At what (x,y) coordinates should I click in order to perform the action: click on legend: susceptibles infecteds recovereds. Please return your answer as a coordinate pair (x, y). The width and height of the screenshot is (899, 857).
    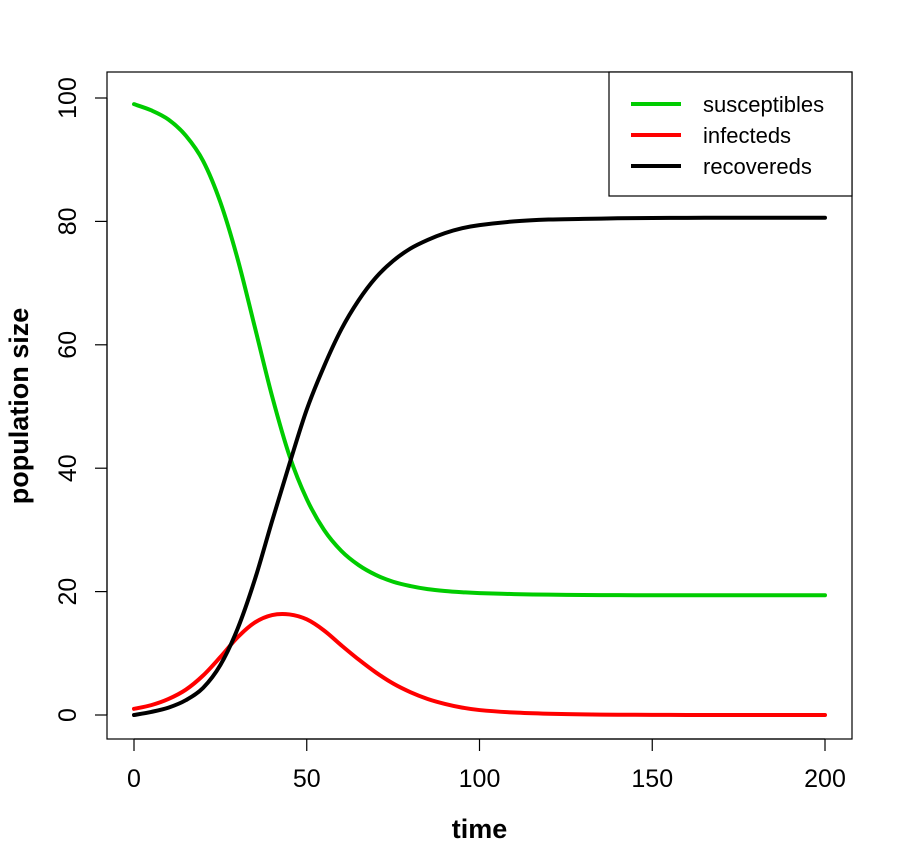
    Looking at the image, I should click on (730, 134).